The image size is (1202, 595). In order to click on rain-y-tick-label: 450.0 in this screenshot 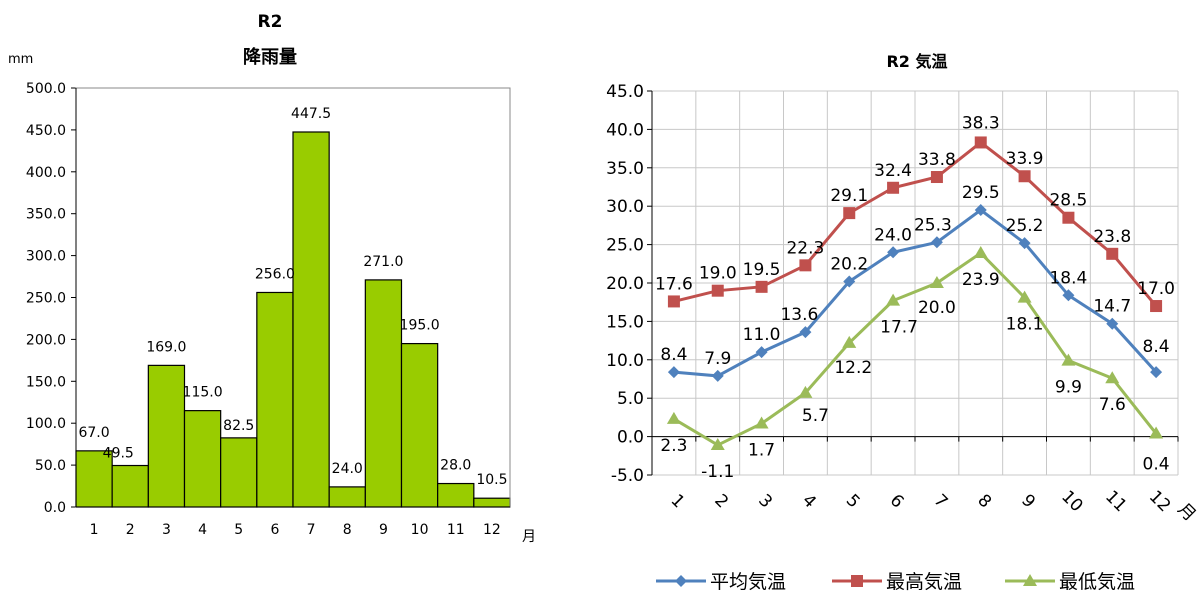, I will do `click(46, 131)`.